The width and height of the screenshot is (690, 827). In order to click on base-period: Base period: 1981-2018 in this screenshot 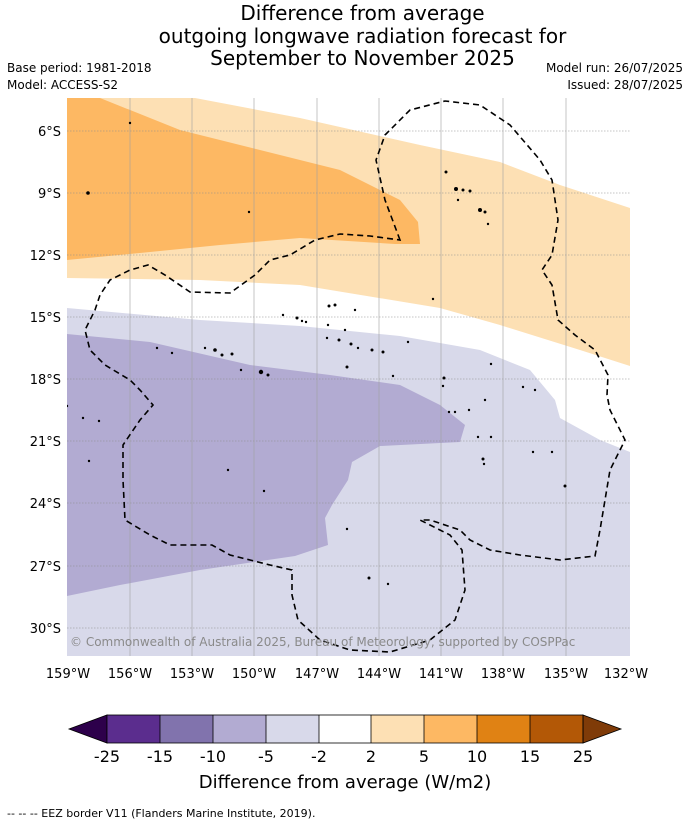, I will do `click(79, 68)`.